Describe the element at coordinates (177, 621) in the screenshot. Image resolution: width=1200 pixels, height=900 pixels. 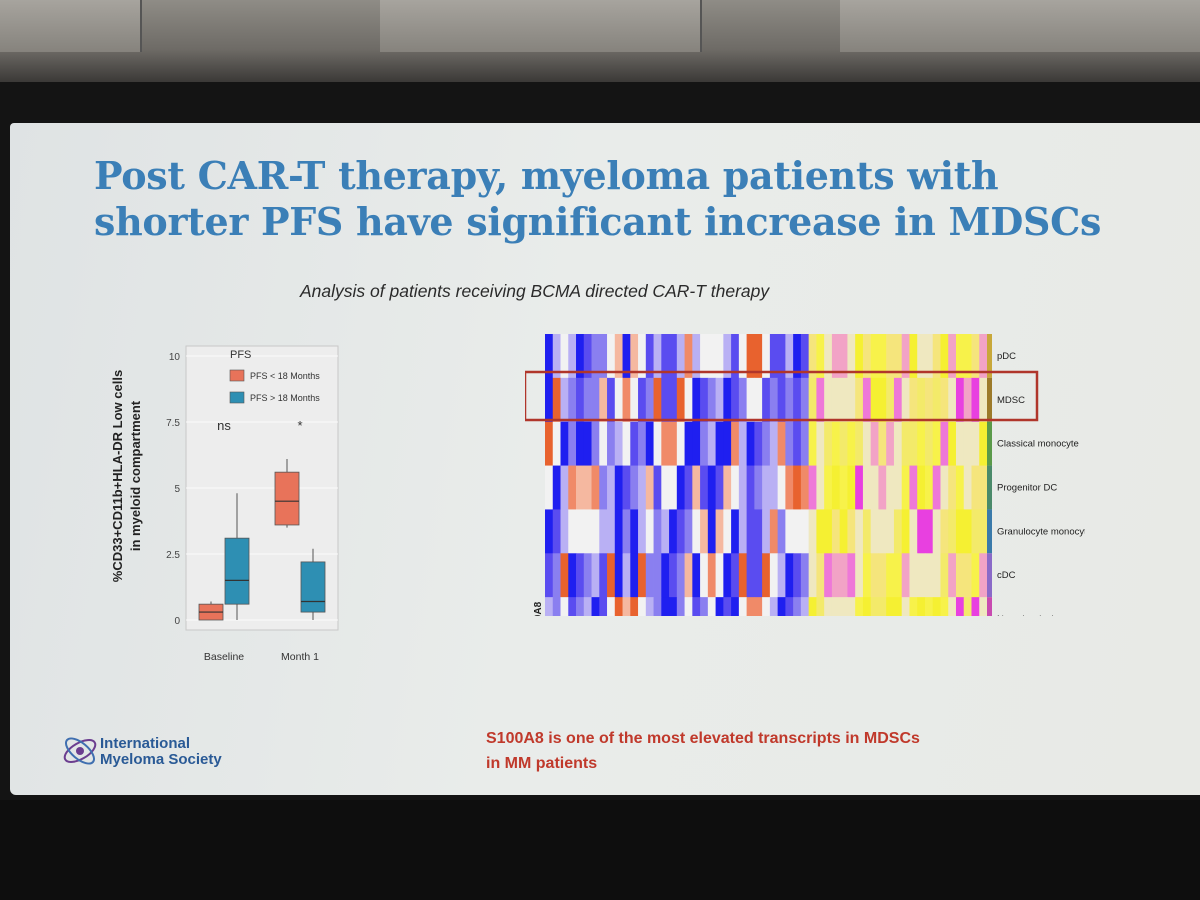
I see `y-tick-label: 0` at that location.